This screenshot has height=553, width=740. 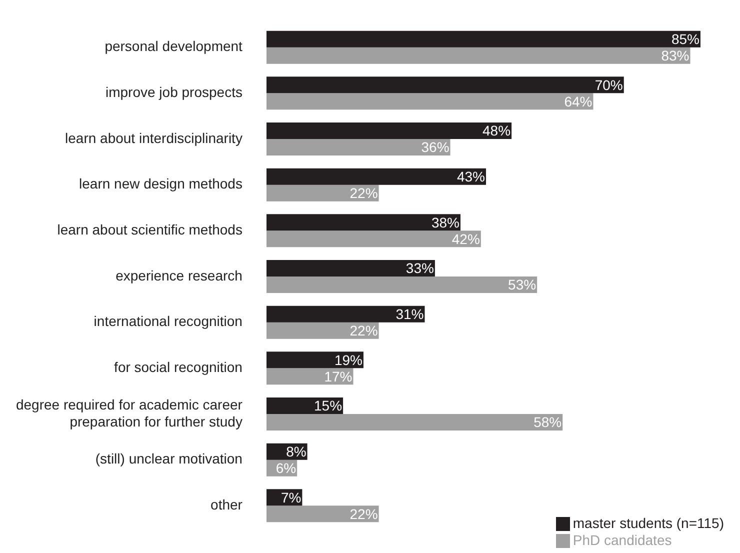 I want to click on data-label: 6%, so click(x=286, y=468).